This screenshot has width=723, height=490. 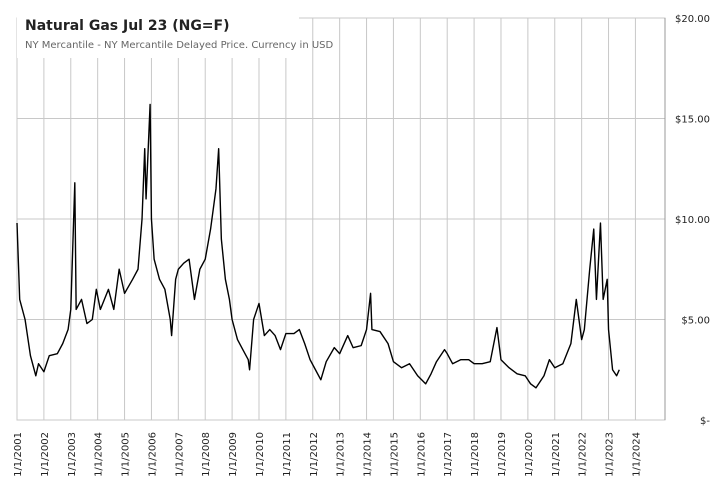 I want to click on x-tick-label: 1/1/2013, so click(x=341, y=454).